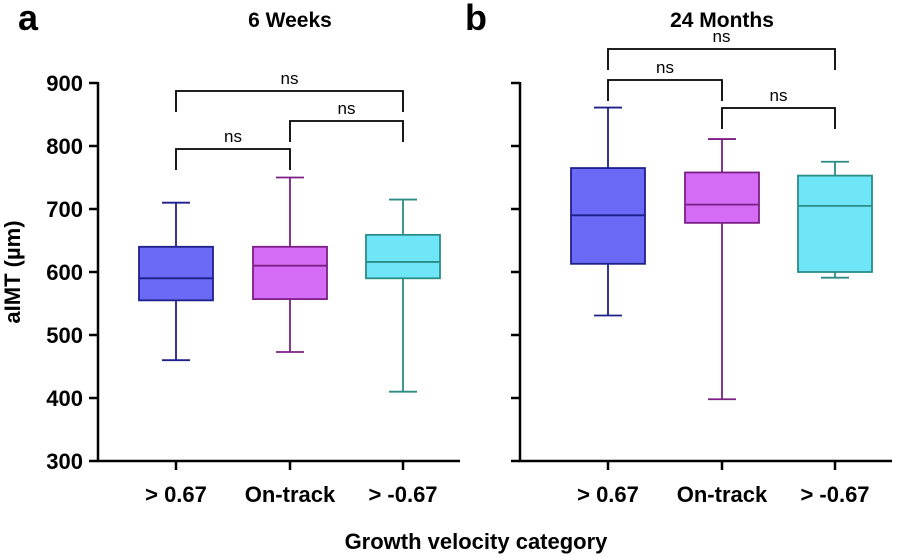 The width and height of the screenshot is (914, 557). Describe the element at coordinates (477, 541) in the screenshot. I see `x-axis-label: Growth velocity category` at that location.